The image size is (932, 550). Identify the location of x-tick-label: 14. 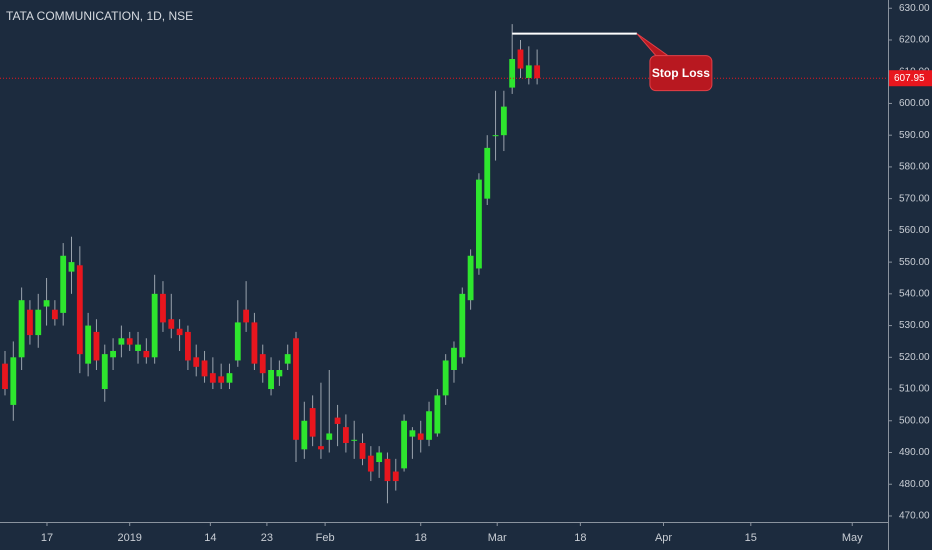
(210, 538).